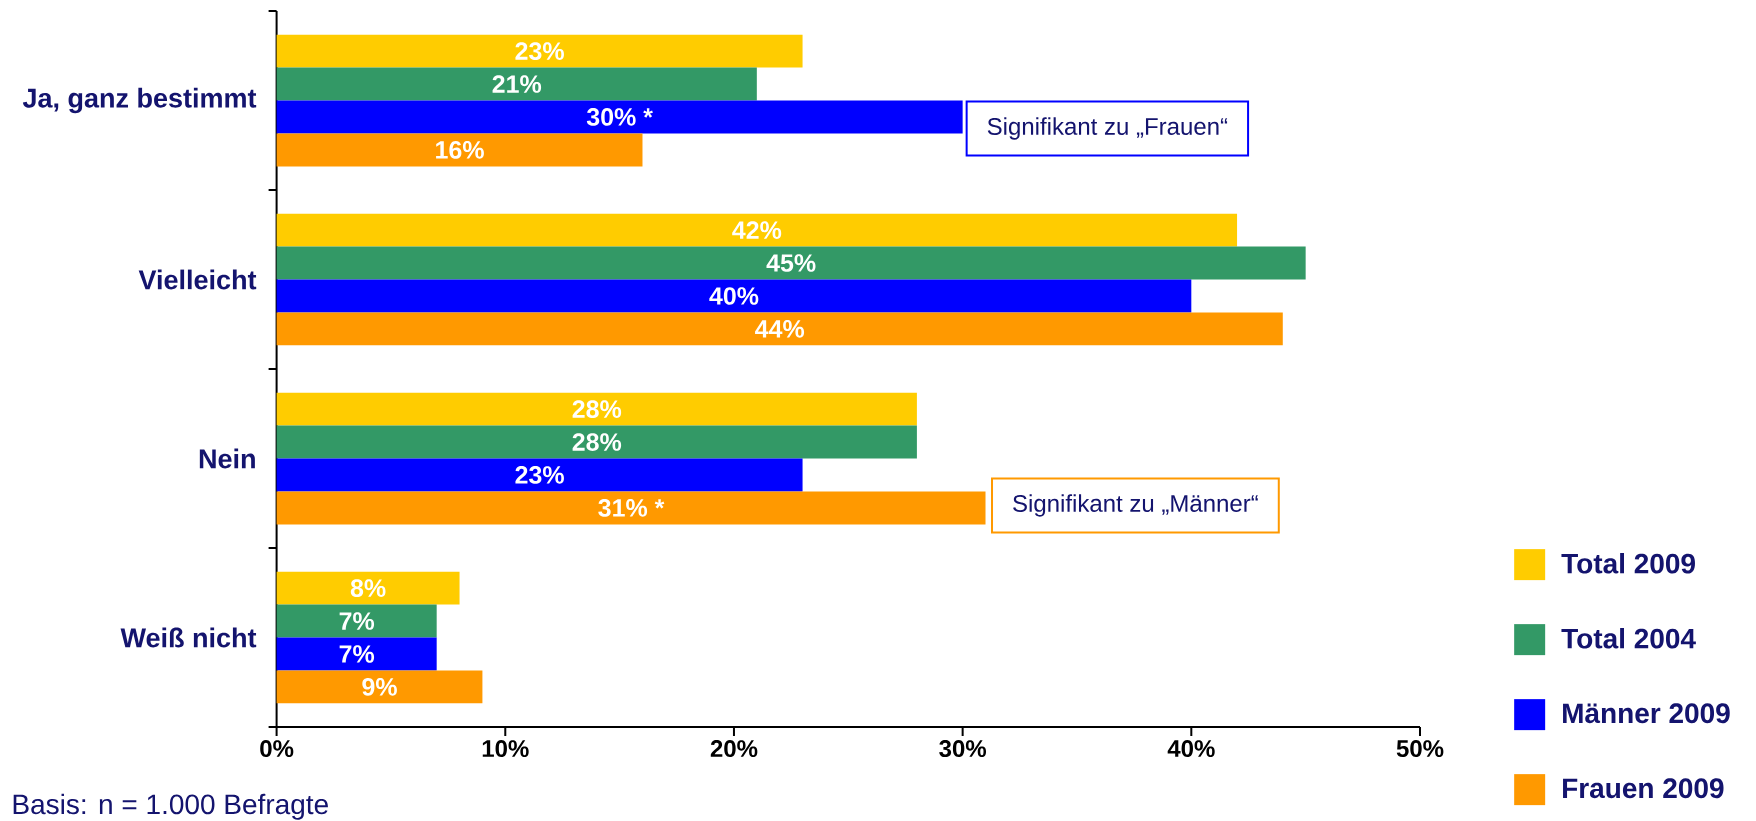  I want to click on data-label: 30% *, so click(619, 117).